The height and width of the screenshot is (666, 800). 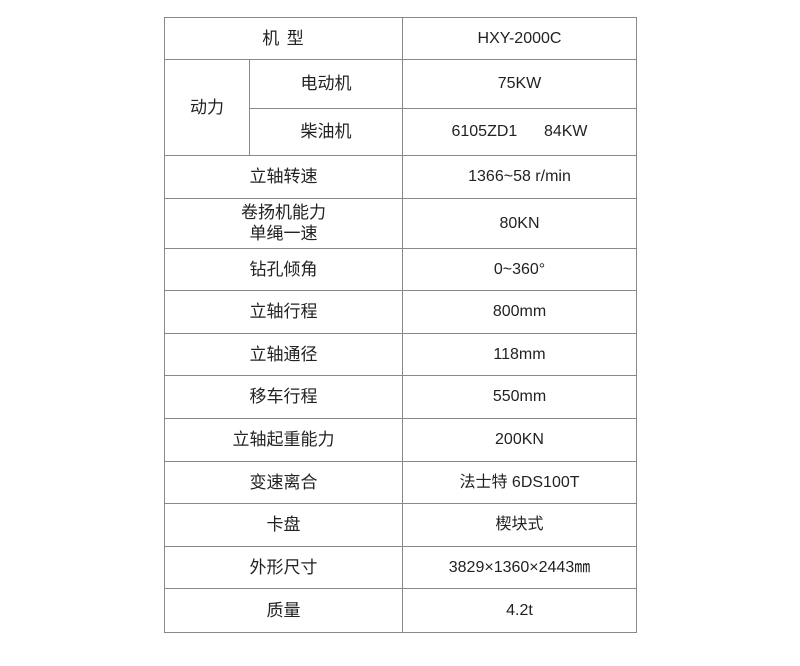 What do you see at coordinates (519, 525) in the screenshot?
I see `row-value: 楔块式` at bounding box center [519, 525].